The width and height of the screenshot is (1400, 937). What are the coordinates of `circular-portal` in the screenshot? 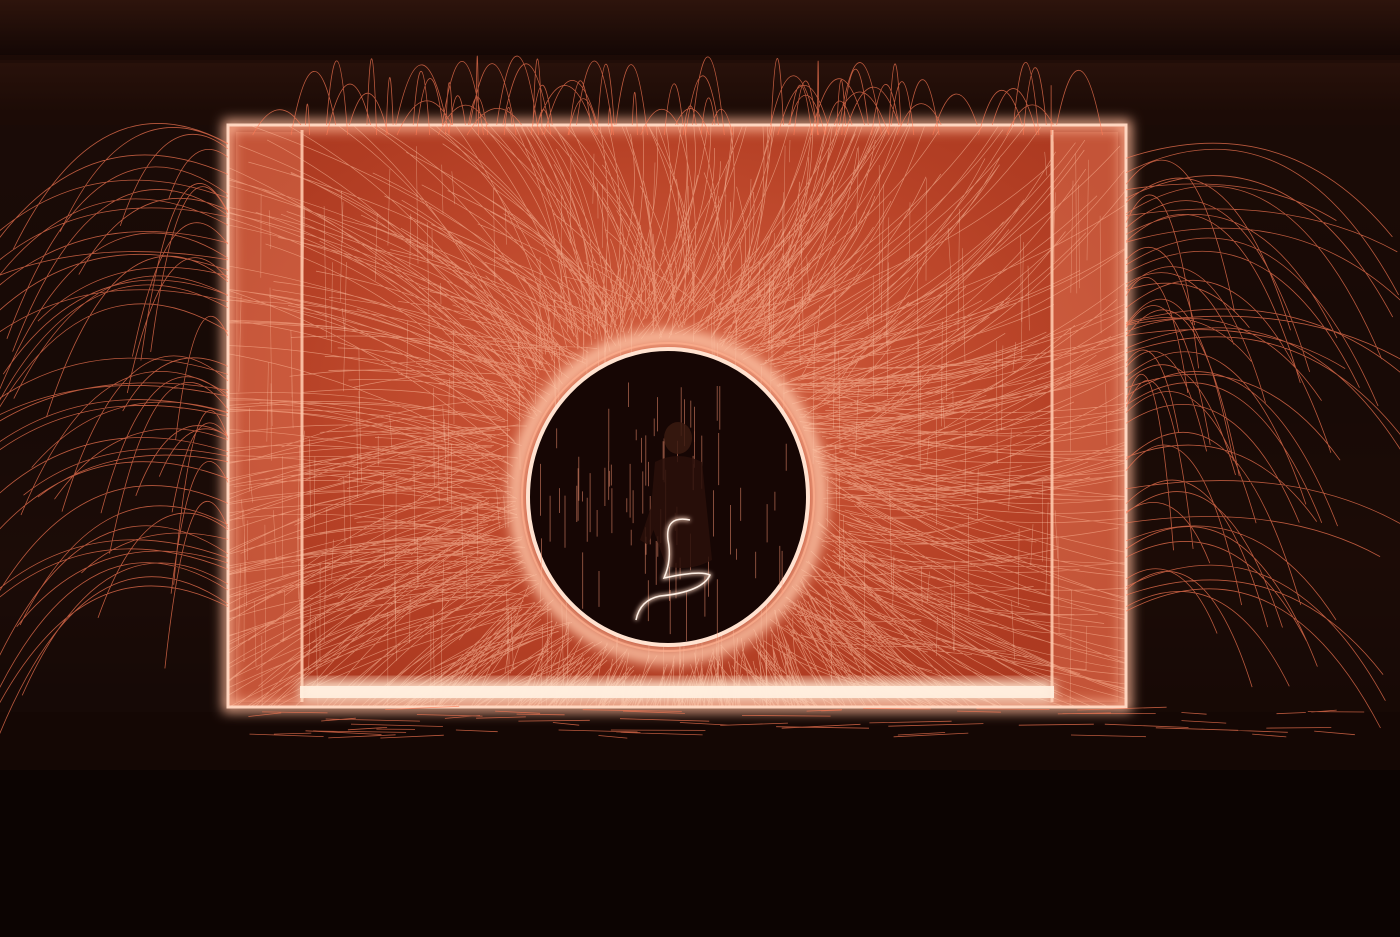 It's located at (668, 497).